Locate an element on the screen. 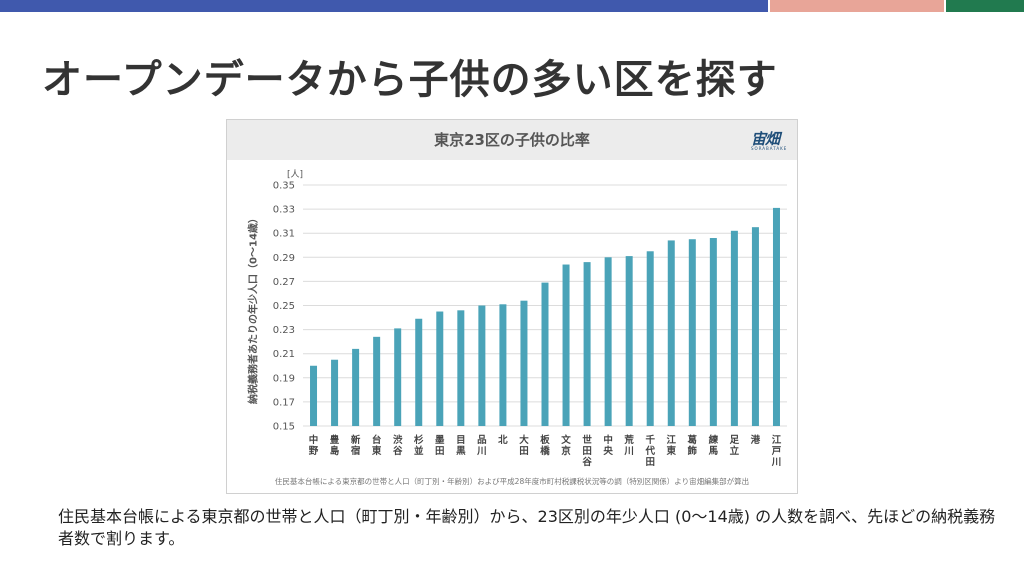 The image size is (1024, 576). accent-segment-pink is located at coordinates (857, 6).